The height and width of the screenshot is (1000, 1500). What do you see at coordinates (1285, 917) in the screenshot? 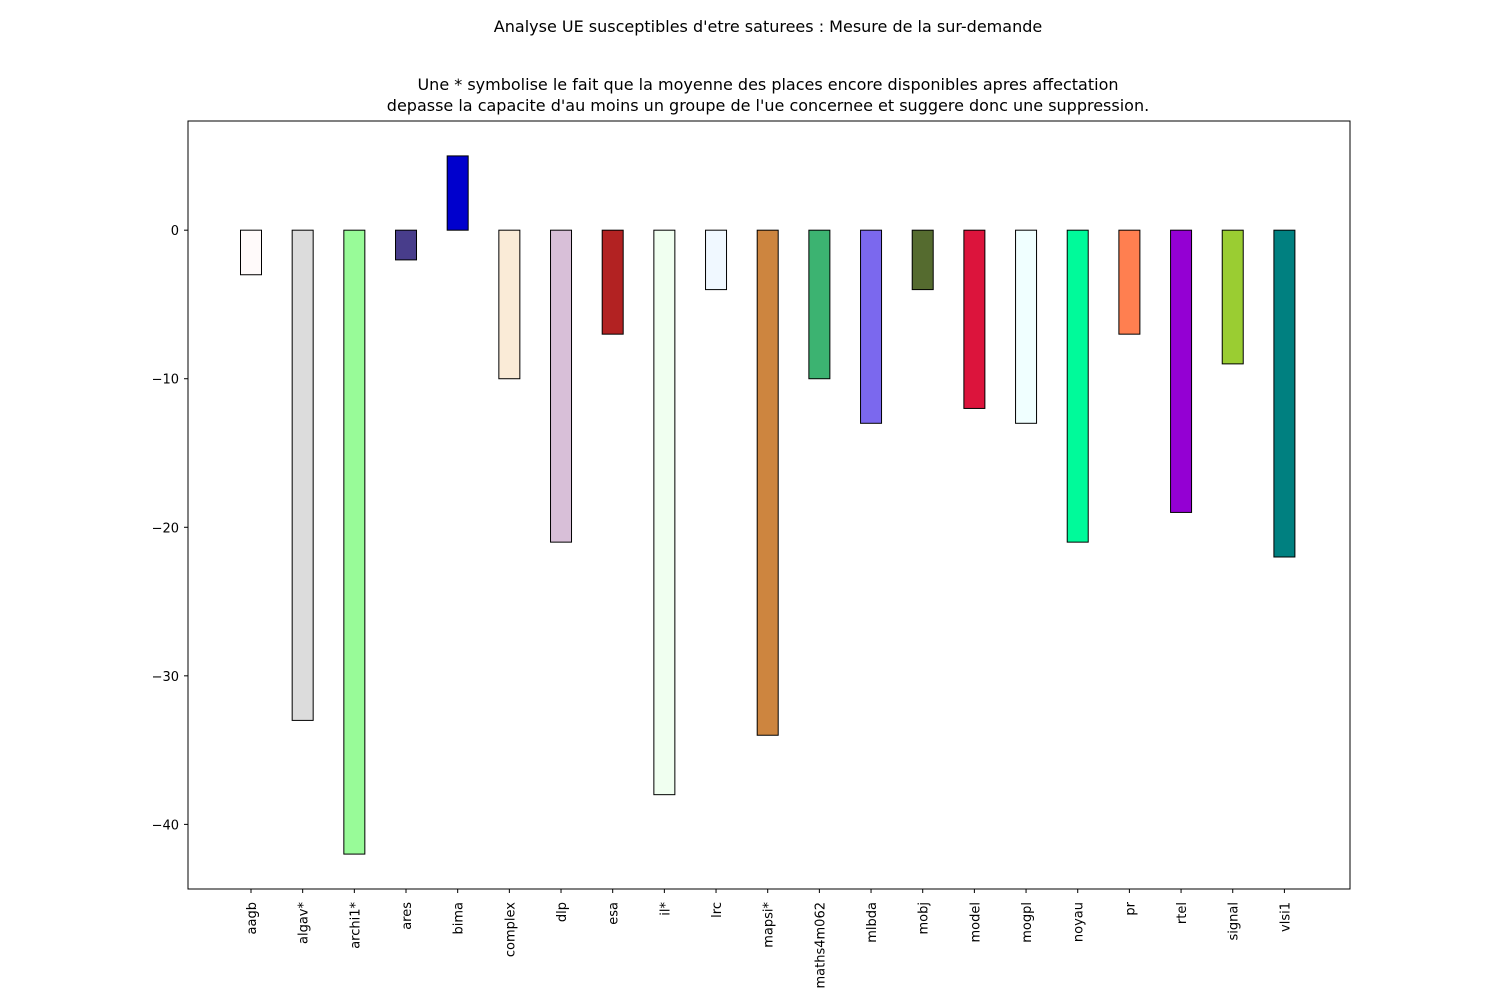
I see `x-tick-label: vlsi1` at bounding box center [1285, 917].